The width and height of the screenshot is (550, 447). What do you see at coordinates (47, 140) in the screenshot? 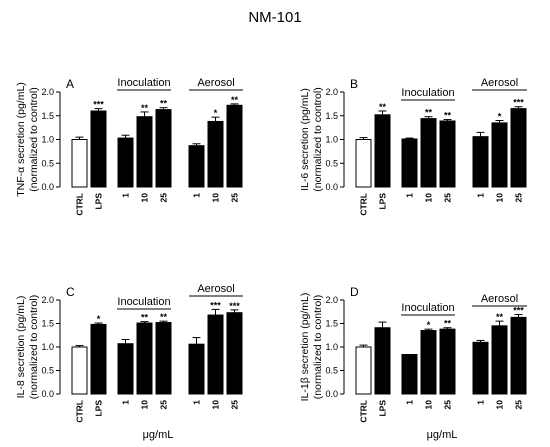
I see `panel-a-y-tick-label: 1.0` at bounding box center [47, 140].